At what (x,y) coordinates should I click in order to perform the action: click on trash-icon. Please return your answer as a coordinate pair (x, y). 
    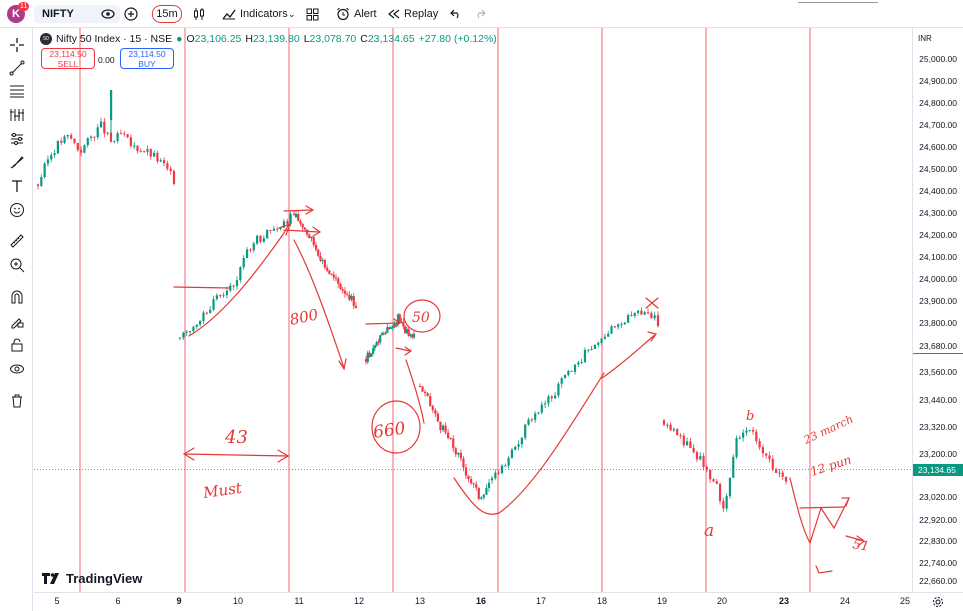
    Looking at the image, I should click on (17, 401).